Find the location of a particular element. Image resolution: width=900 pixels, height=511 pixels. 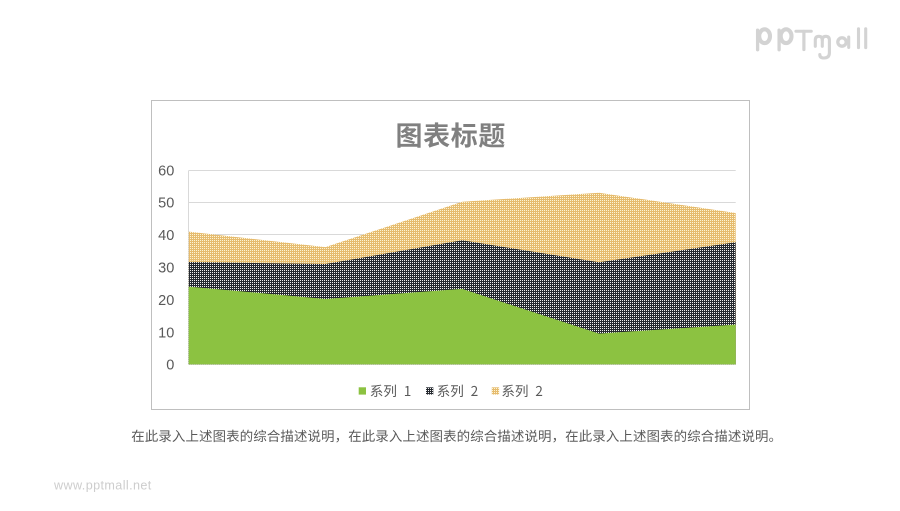

svg-text: 10 is located at coordinates (166, 333).